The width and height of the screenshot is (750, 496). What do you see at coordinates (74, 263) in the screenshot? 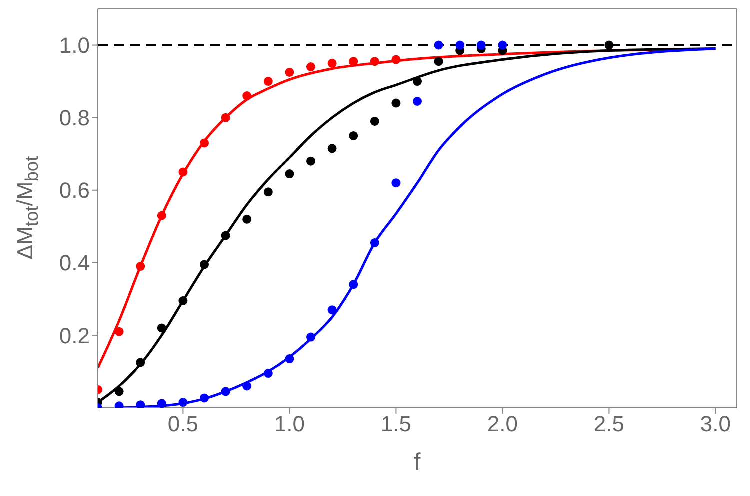
I see `y-tick-label: 0.4` at bounding box center [74, 263].